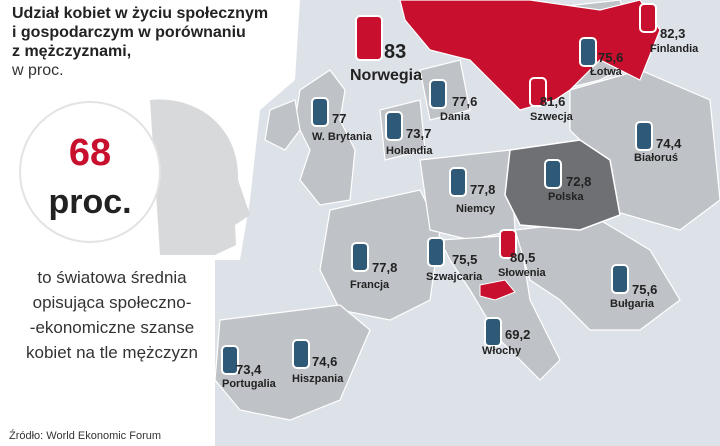 The width and height of the screenshot is (720, 446). What do you see at coordinates (395, 52) in the screenshot?
I see `value-label: 83` at bounding box center [395, 52].